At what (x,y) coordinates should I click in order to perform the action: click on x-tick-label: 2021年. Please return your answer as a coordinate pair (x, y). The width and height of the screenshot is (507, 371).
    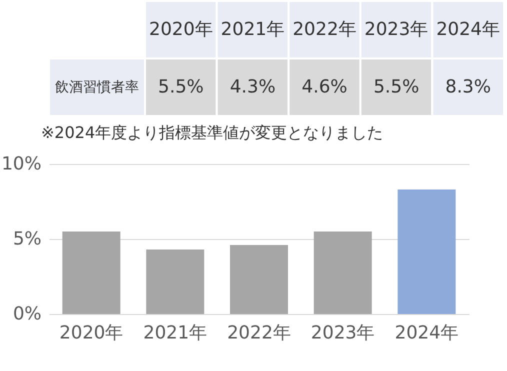
    Looking at the image, I should click on (175, 333).